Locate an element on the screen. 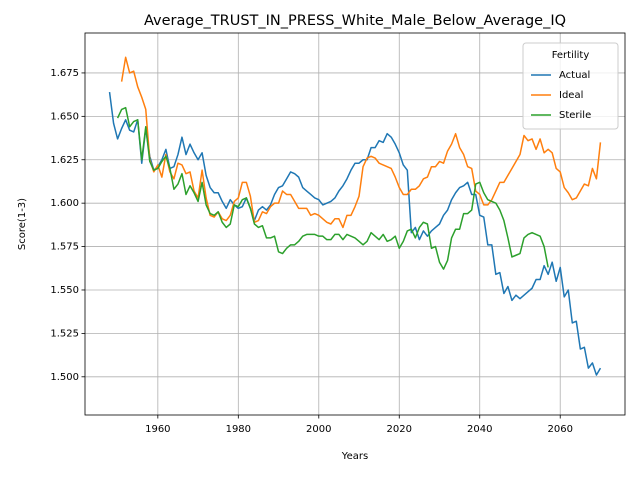  y-axis-label: Score(1-3) is located at coordinates (22, 224).